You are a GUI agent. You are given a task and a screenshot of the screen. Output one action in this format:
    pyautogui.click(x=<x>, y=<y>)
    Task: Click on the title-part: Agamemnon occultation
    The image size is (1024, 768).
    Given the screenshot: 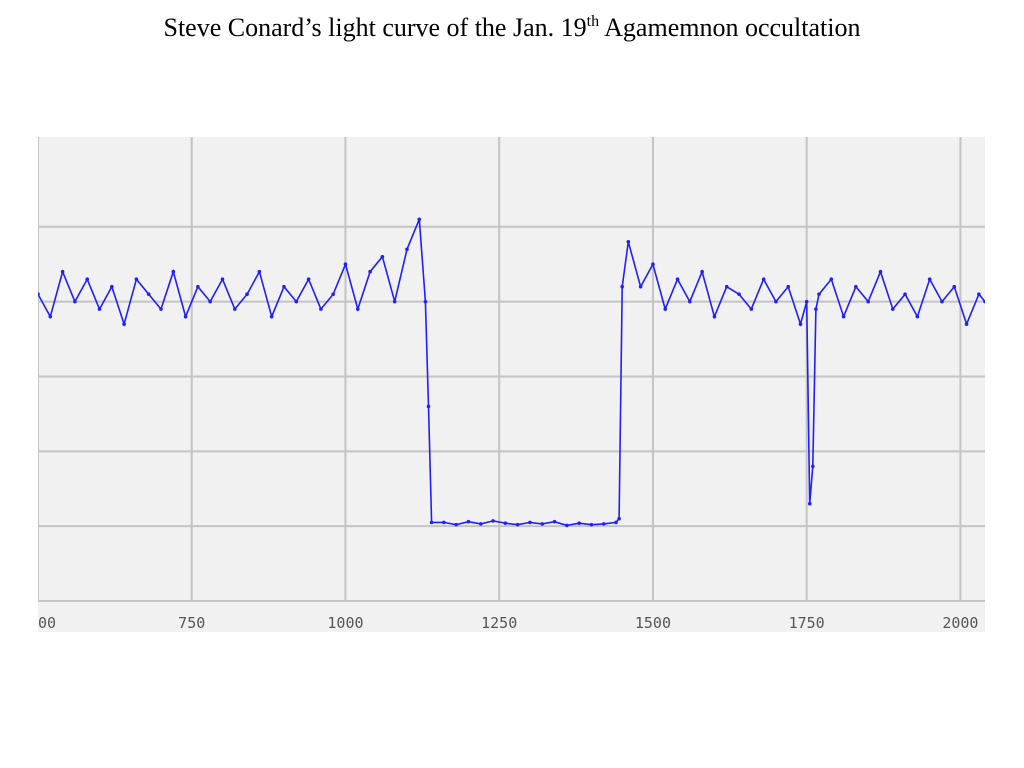 What is the action you would take?
    pyautogui.click(x=729, y=27)
    